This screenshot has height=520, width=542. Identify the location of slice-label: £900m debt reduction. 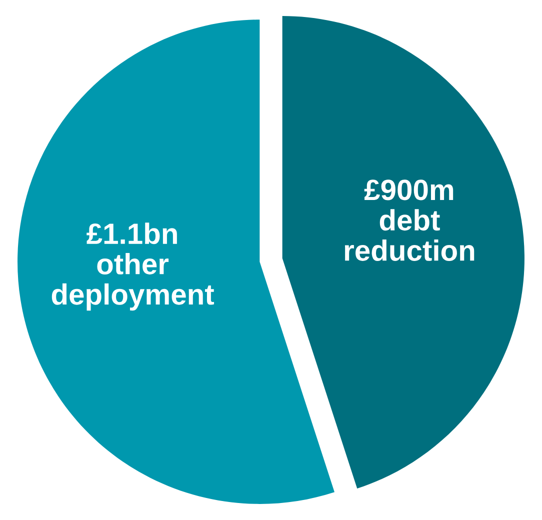
(409, 220).